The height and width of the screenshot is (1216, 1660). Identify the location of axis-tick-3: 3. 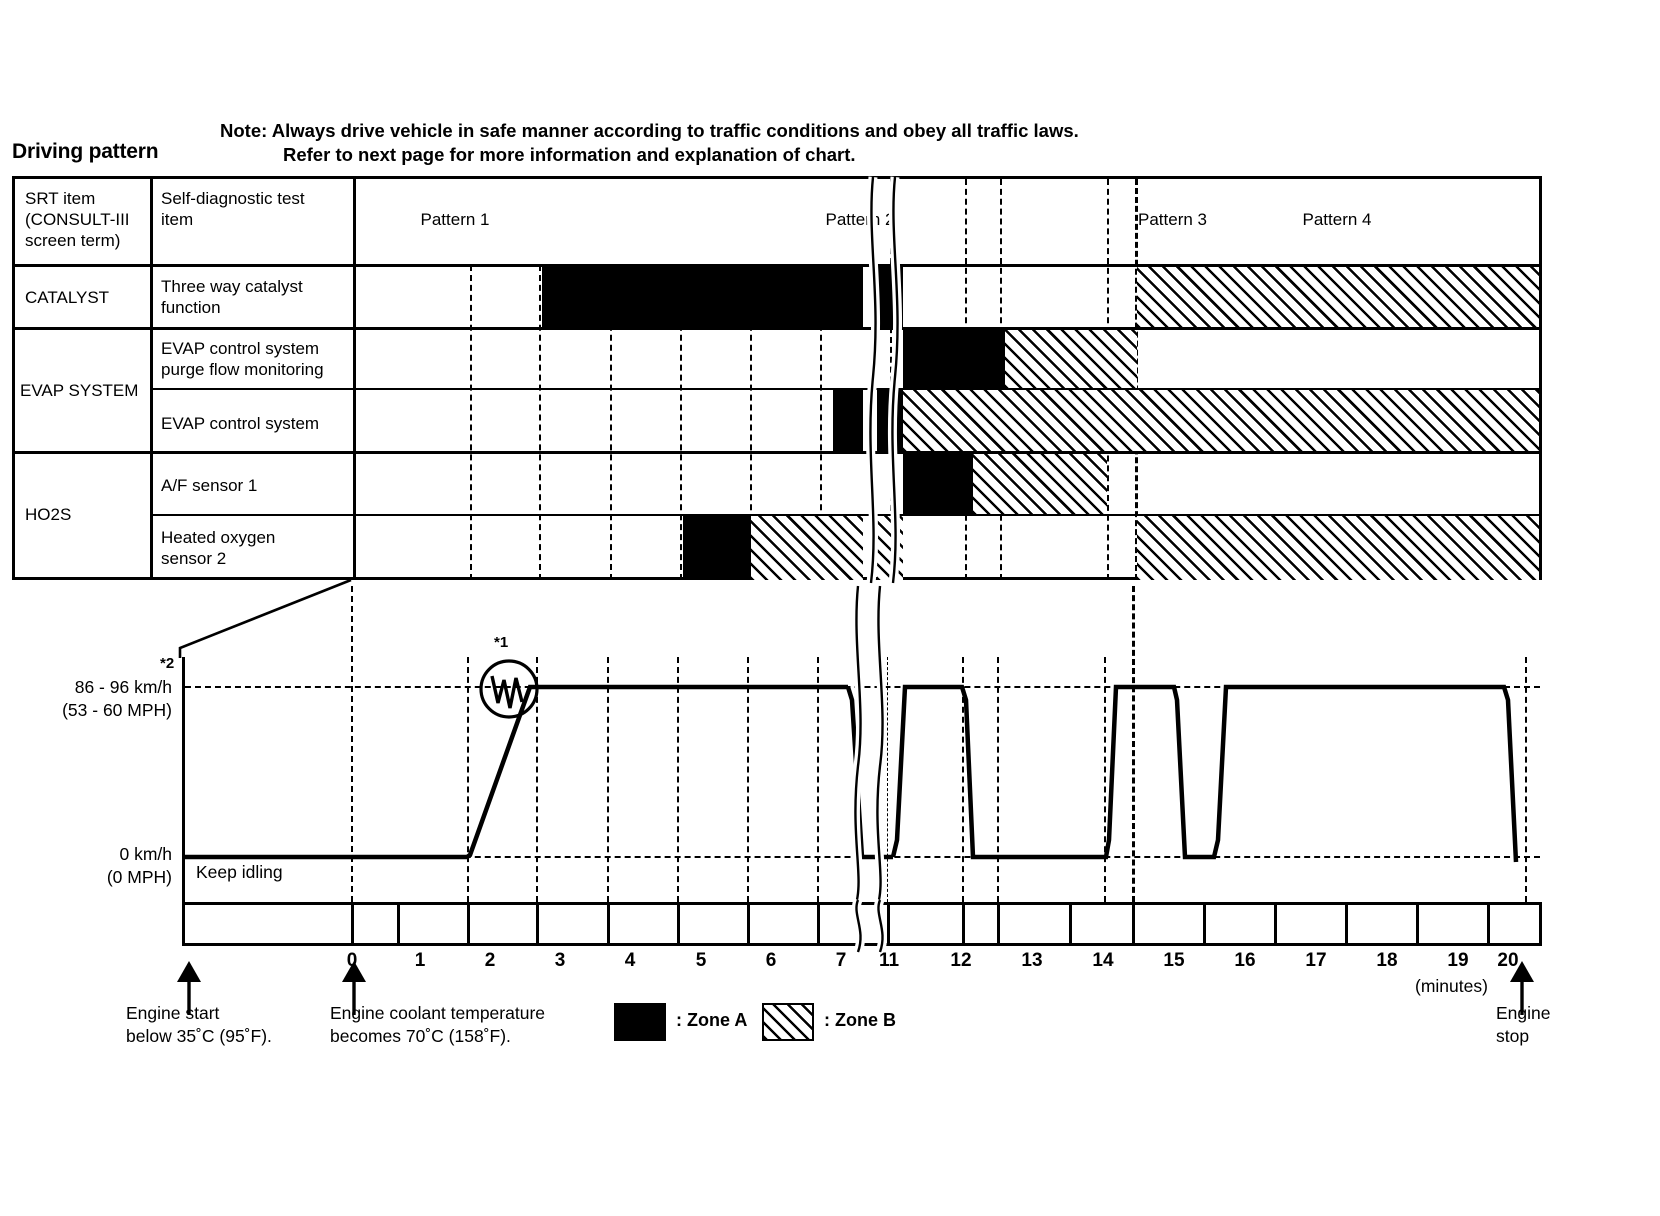
(560, 960).